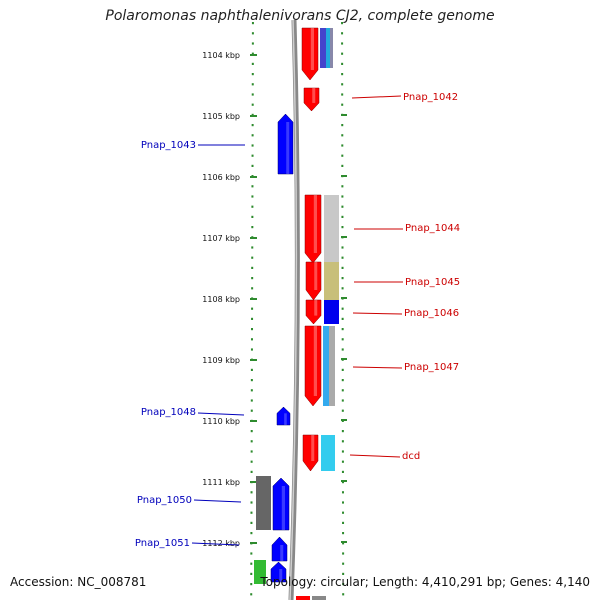  Describe the element at coordinates (221, 116) in the screenshot. I see `kbp-tick-label: 1105 kbp` at that location.